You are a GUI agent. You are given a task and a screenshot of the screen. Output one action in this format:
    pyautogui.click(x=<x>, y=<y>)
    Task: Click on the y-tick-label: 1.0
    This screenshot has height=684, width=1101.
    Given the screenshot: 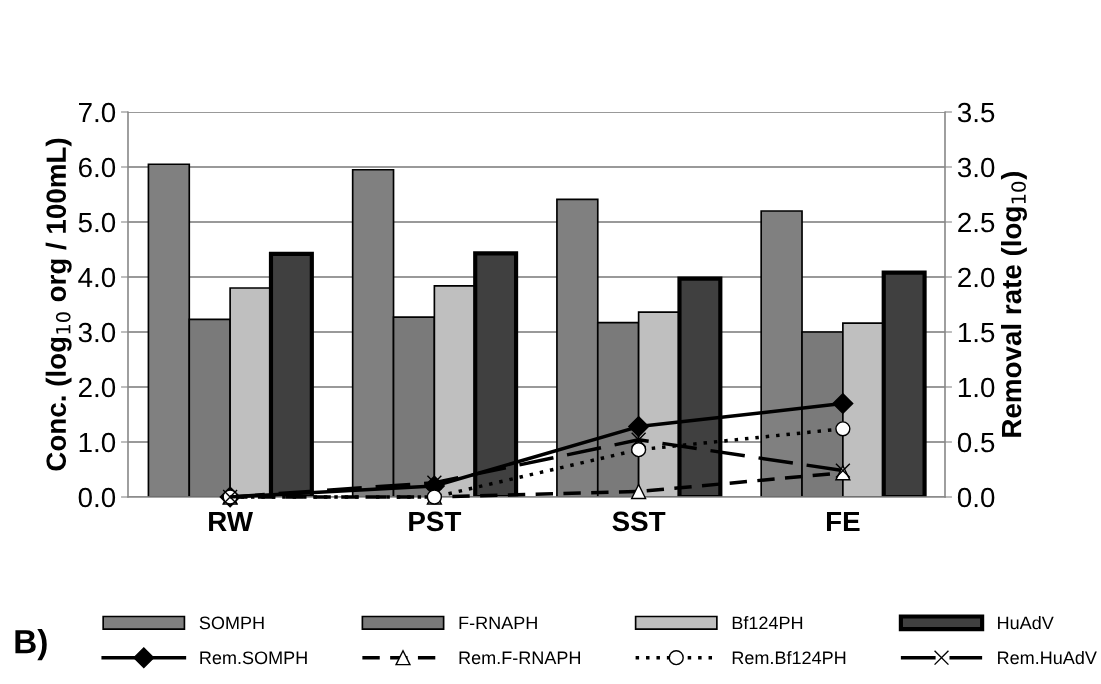 What is the action you would take?
    pyautogui.click(x=97, y=442)
    